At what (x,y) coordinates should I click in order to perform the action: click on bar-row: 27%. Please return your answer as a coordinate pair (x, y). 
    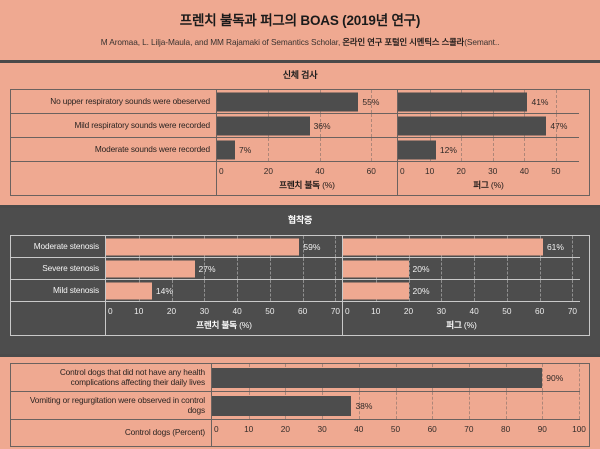
    Looking at the image, I should click on (224, 269).